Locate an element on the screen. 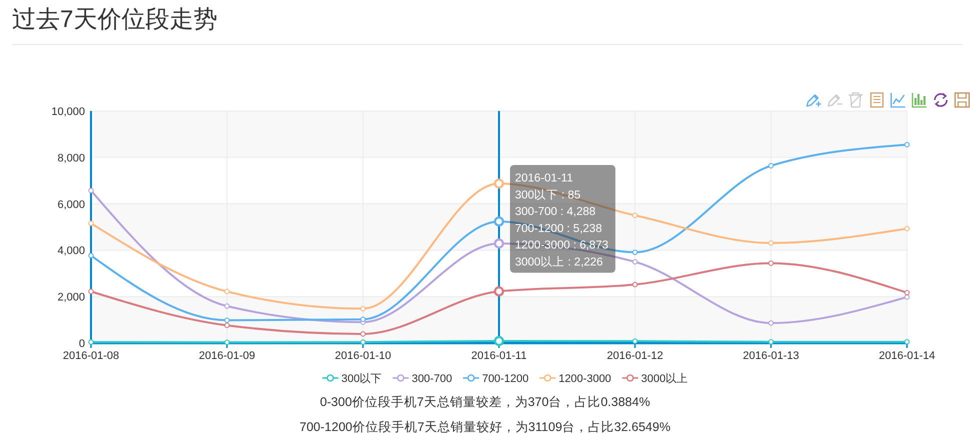  y-tick-label: 0 is located at coordinates (81, 344).